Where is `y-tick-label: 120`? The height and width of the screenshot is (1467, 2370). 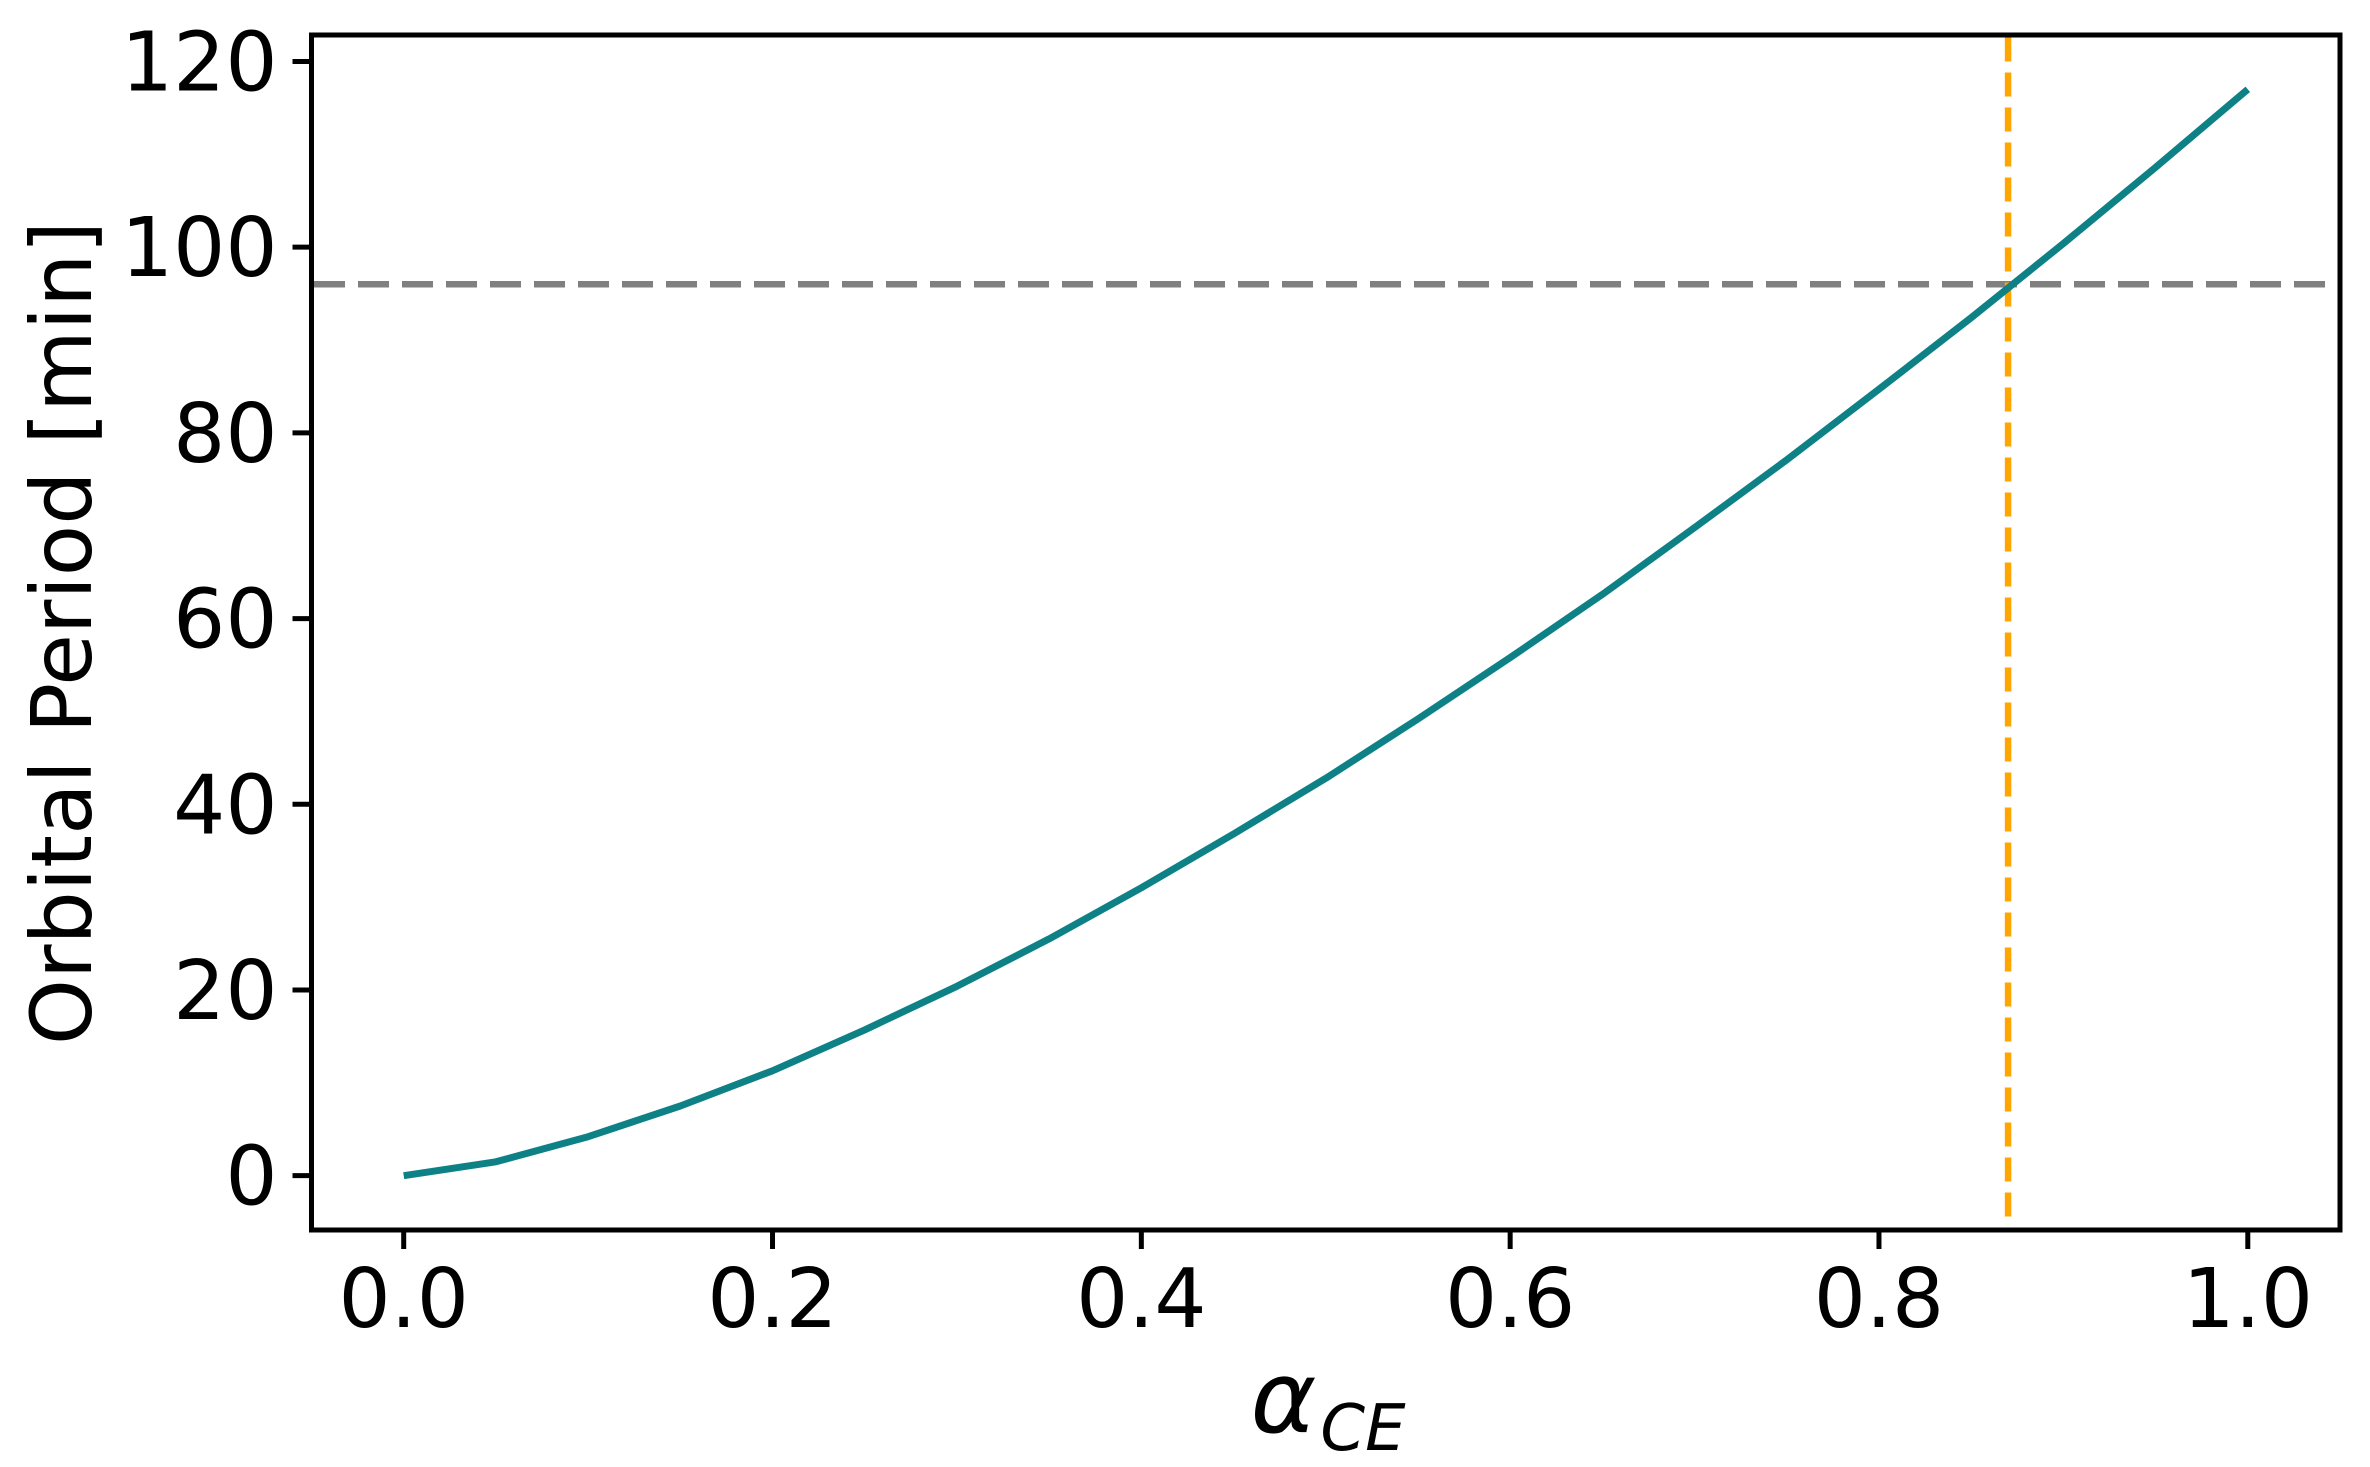
y-tick-label: 120 is located at coordinates (199, 62).